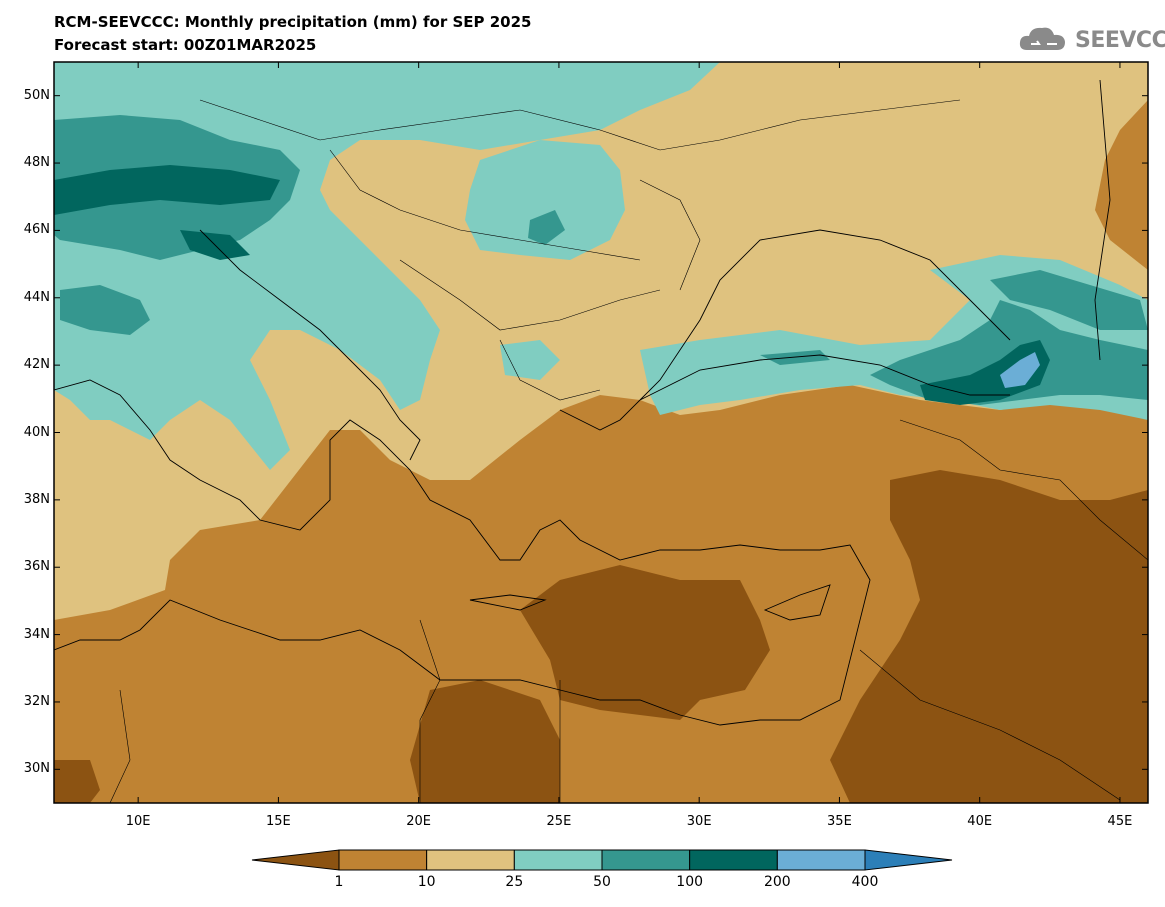 The image size is (1165, 907). What do you see at coordinates (1020, 370) in the screenshot?
I see `field-200-400-caucasus` at bounding box center [1020, 370].